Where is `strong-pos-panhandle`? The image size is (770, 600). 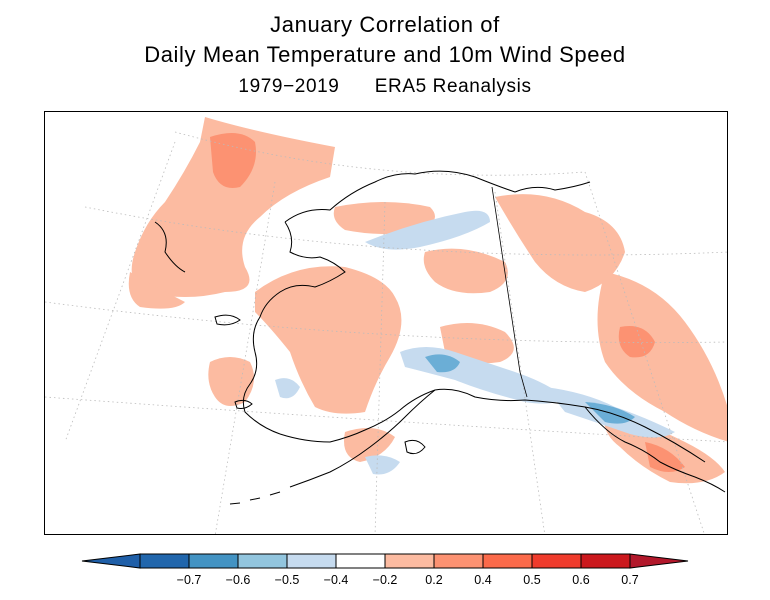 strong-pos-panhandle is located at coordinates (665, 457).